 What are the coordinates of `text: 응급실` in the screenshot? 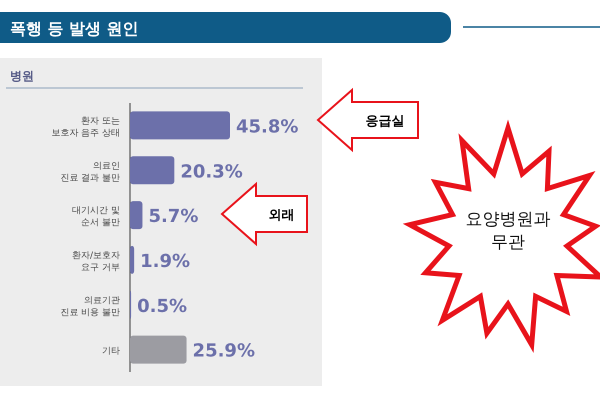 It's located at (385, 121).